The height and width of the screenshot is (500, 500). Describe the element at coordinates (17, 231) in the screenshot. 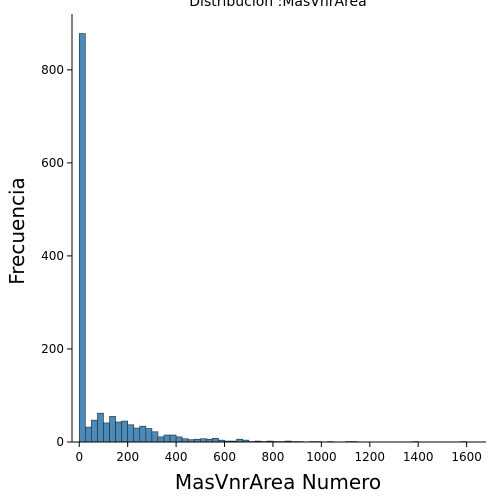

I see `y-axis-title: Frecuencia` at that location.